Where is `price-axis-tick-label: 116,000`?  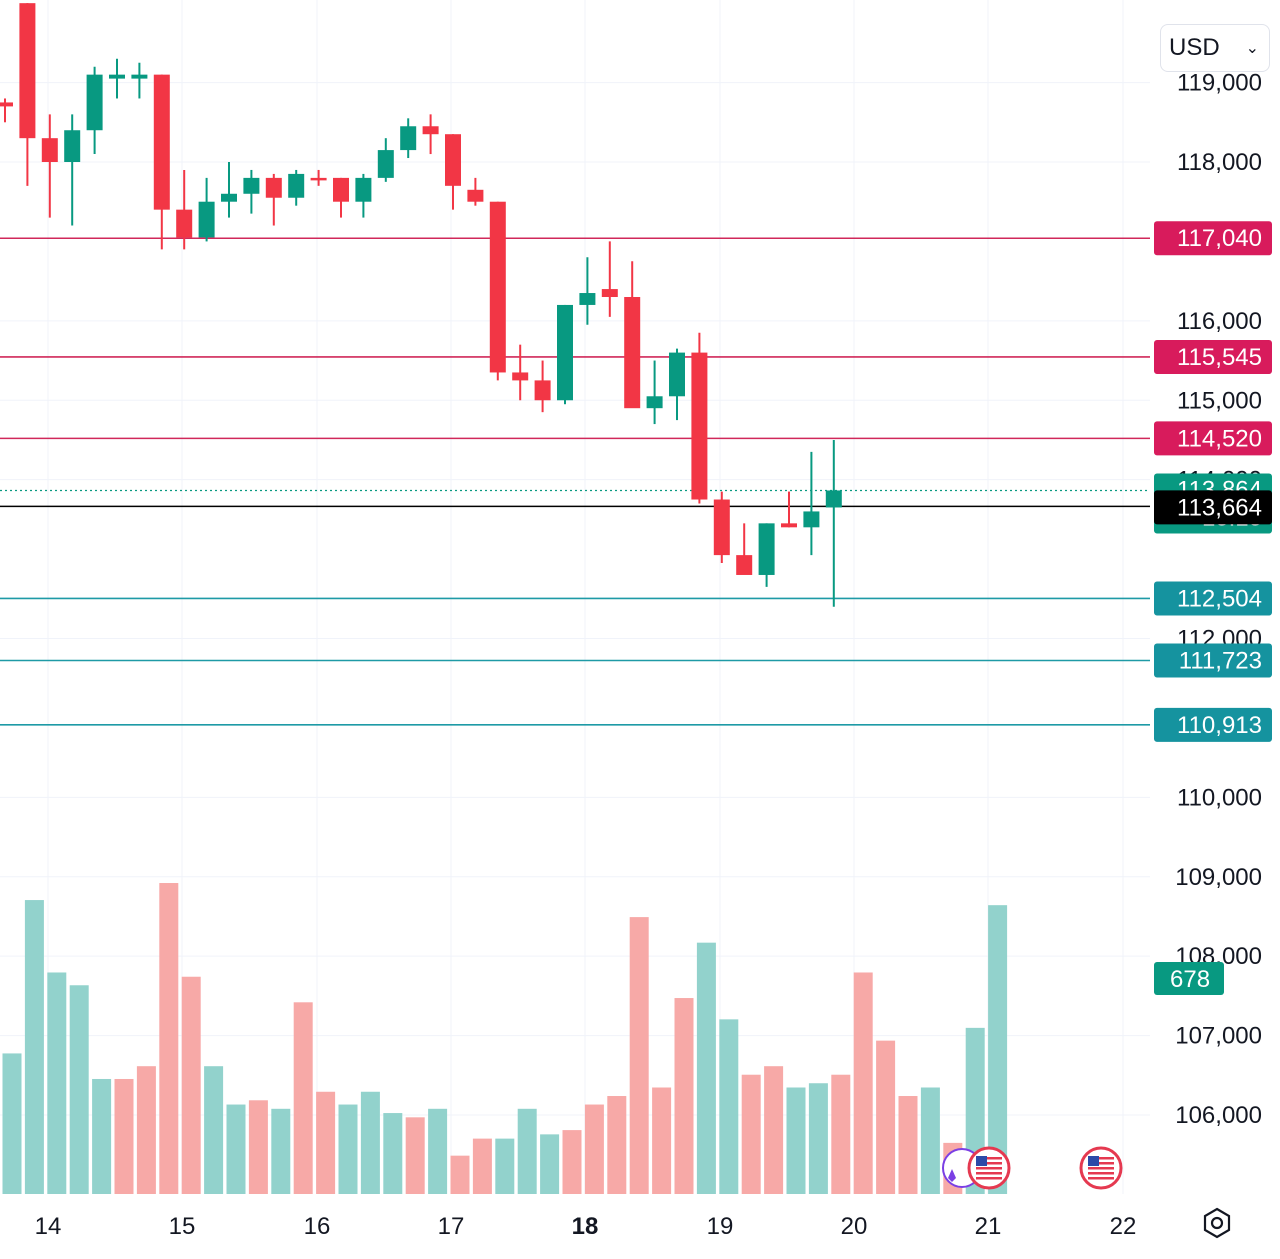
price-axis-tick-label: 116,000 is located at coordinates (1219, 321).